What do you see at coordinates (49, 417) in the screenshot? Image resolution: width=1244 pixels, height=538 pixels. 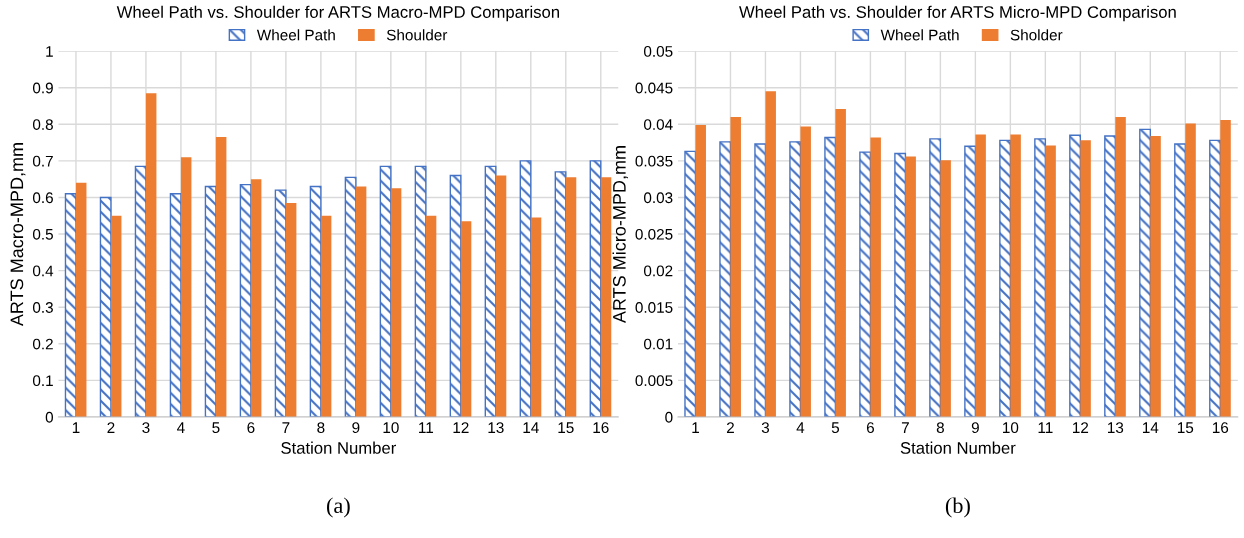 I see `y-tick-label: 0` at bounding box center [49, 417].